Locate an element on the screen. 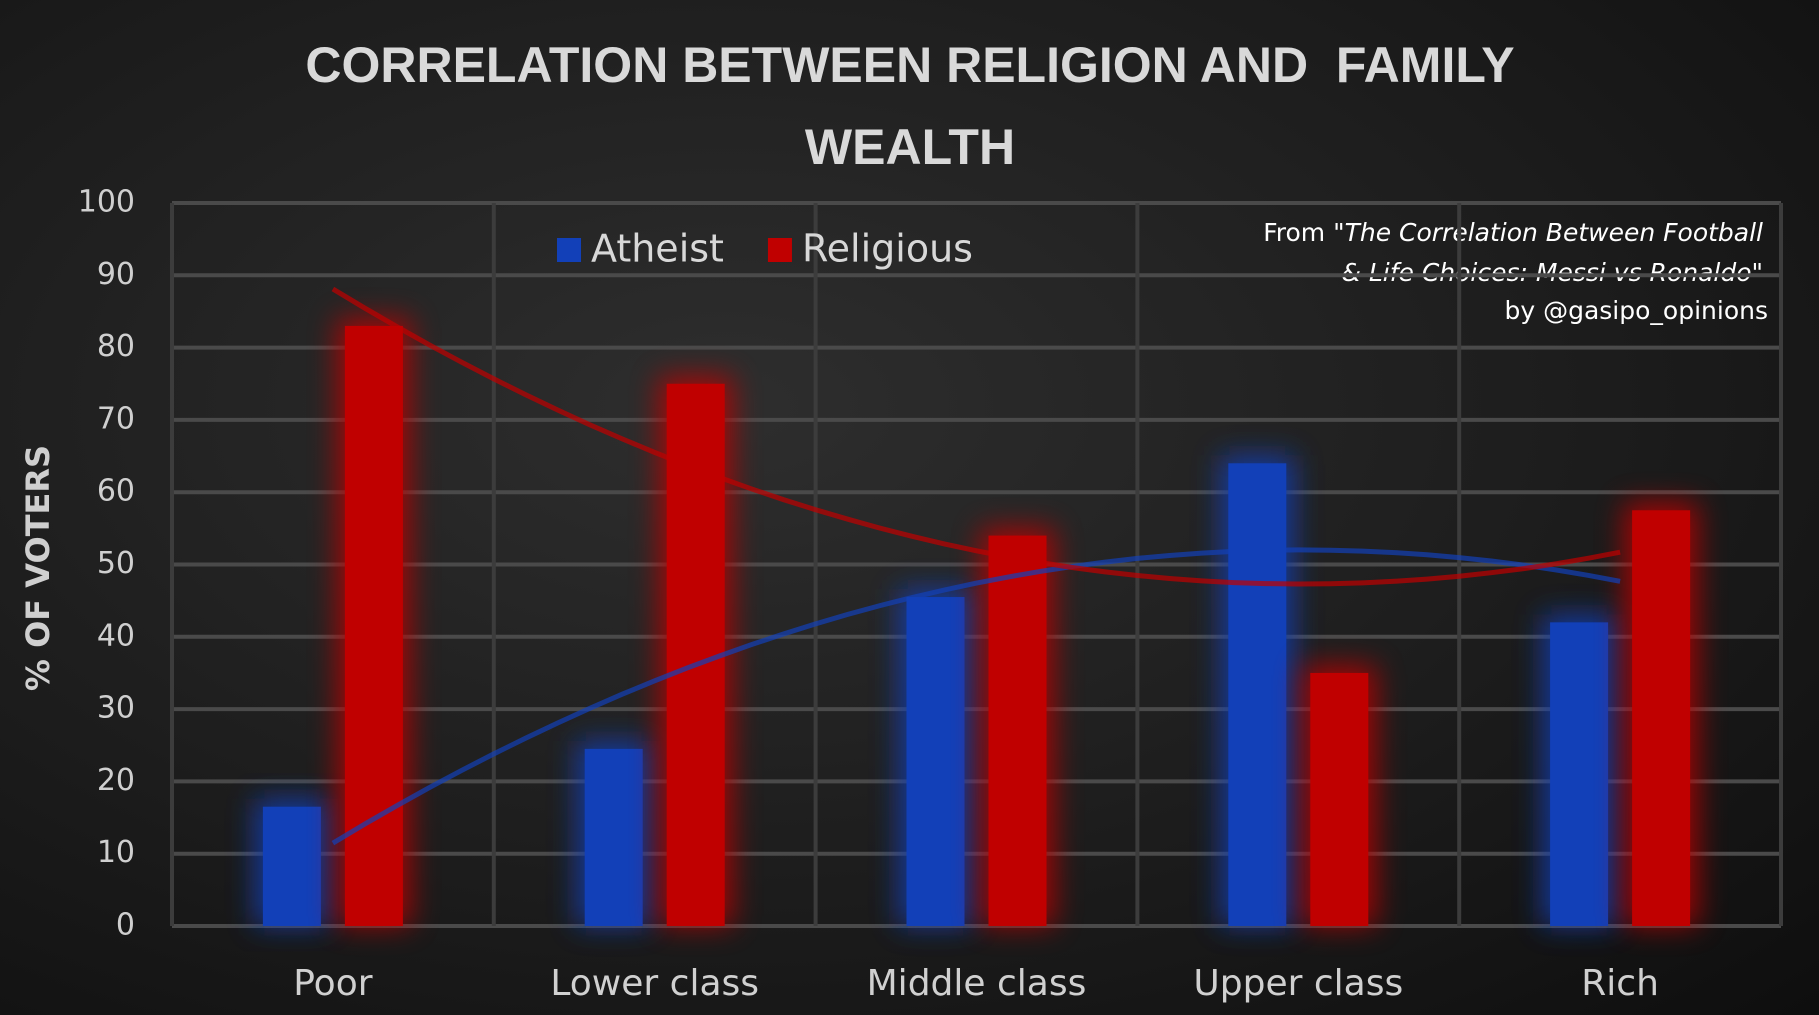 This screenshot has height=1015, width=1819. y-tick-label: 10 is located at coordinates (116, 852).